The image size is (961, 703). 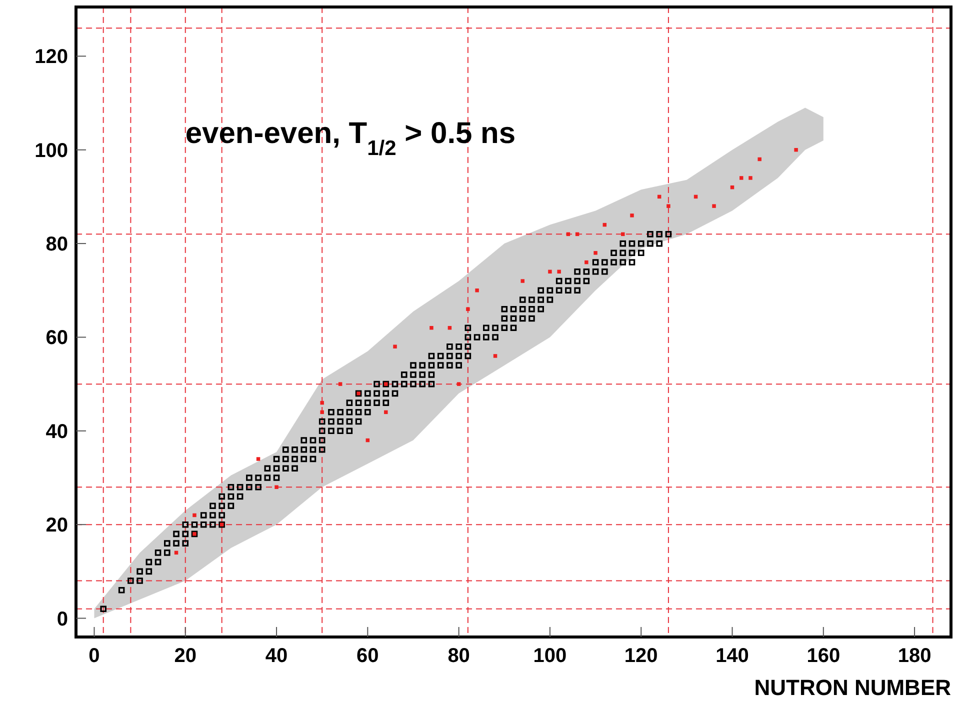 I want to click on annotation: even-even, T$_{1/2}$ > 0.5 ns, so click(x=350, y=138).